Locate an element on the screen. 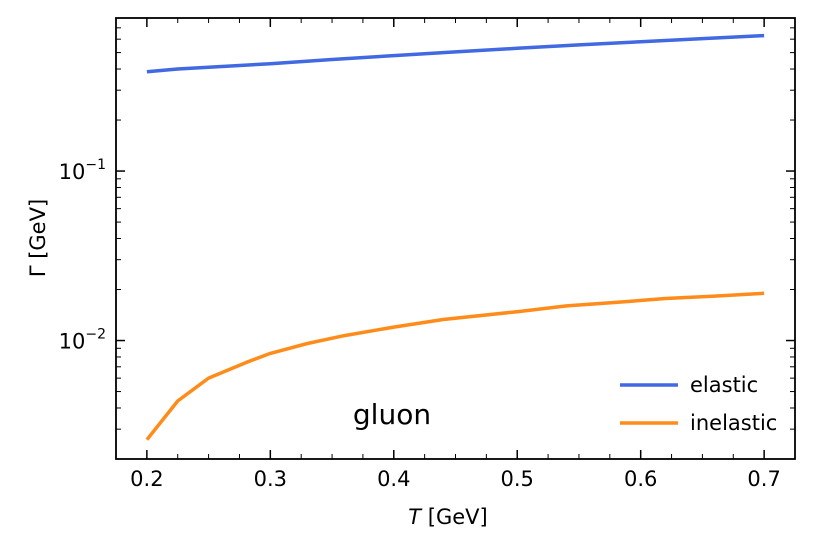 The height and width of the screenshot is (554, 830). x-tick-label: 0.4 is located at coordinates (393, 479).